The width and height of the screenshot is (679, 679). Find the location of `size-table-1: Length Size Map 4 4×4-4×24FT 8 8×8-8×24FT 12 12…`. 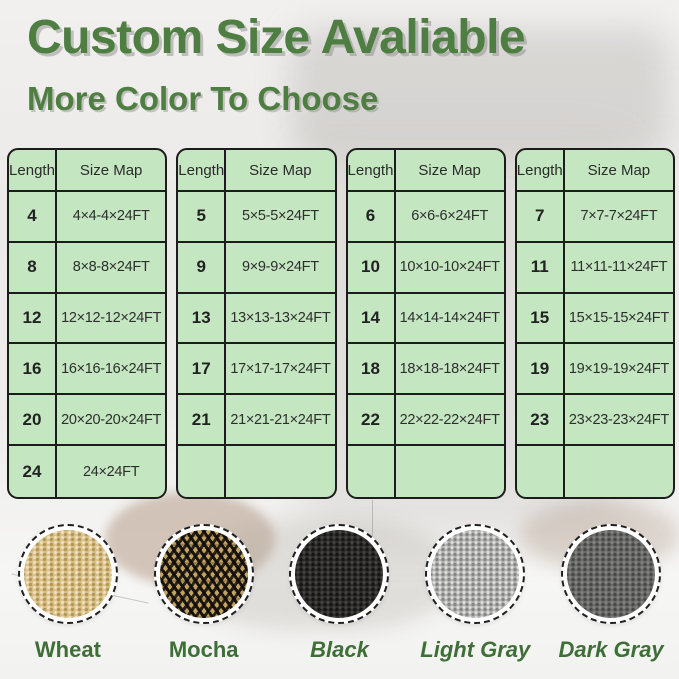

size-table-1: Length Size Map 4 4×4-4×24FT 8 8×8-8×24FT 12 12… is located at coordinates (87, 323).